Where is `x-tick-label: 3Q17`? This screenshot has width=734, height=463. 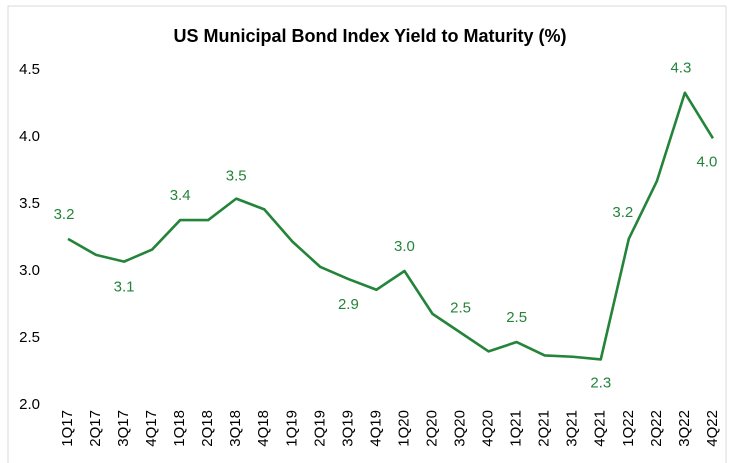 x-tick-label: 3Q17 is located at coordinates (123, 428).